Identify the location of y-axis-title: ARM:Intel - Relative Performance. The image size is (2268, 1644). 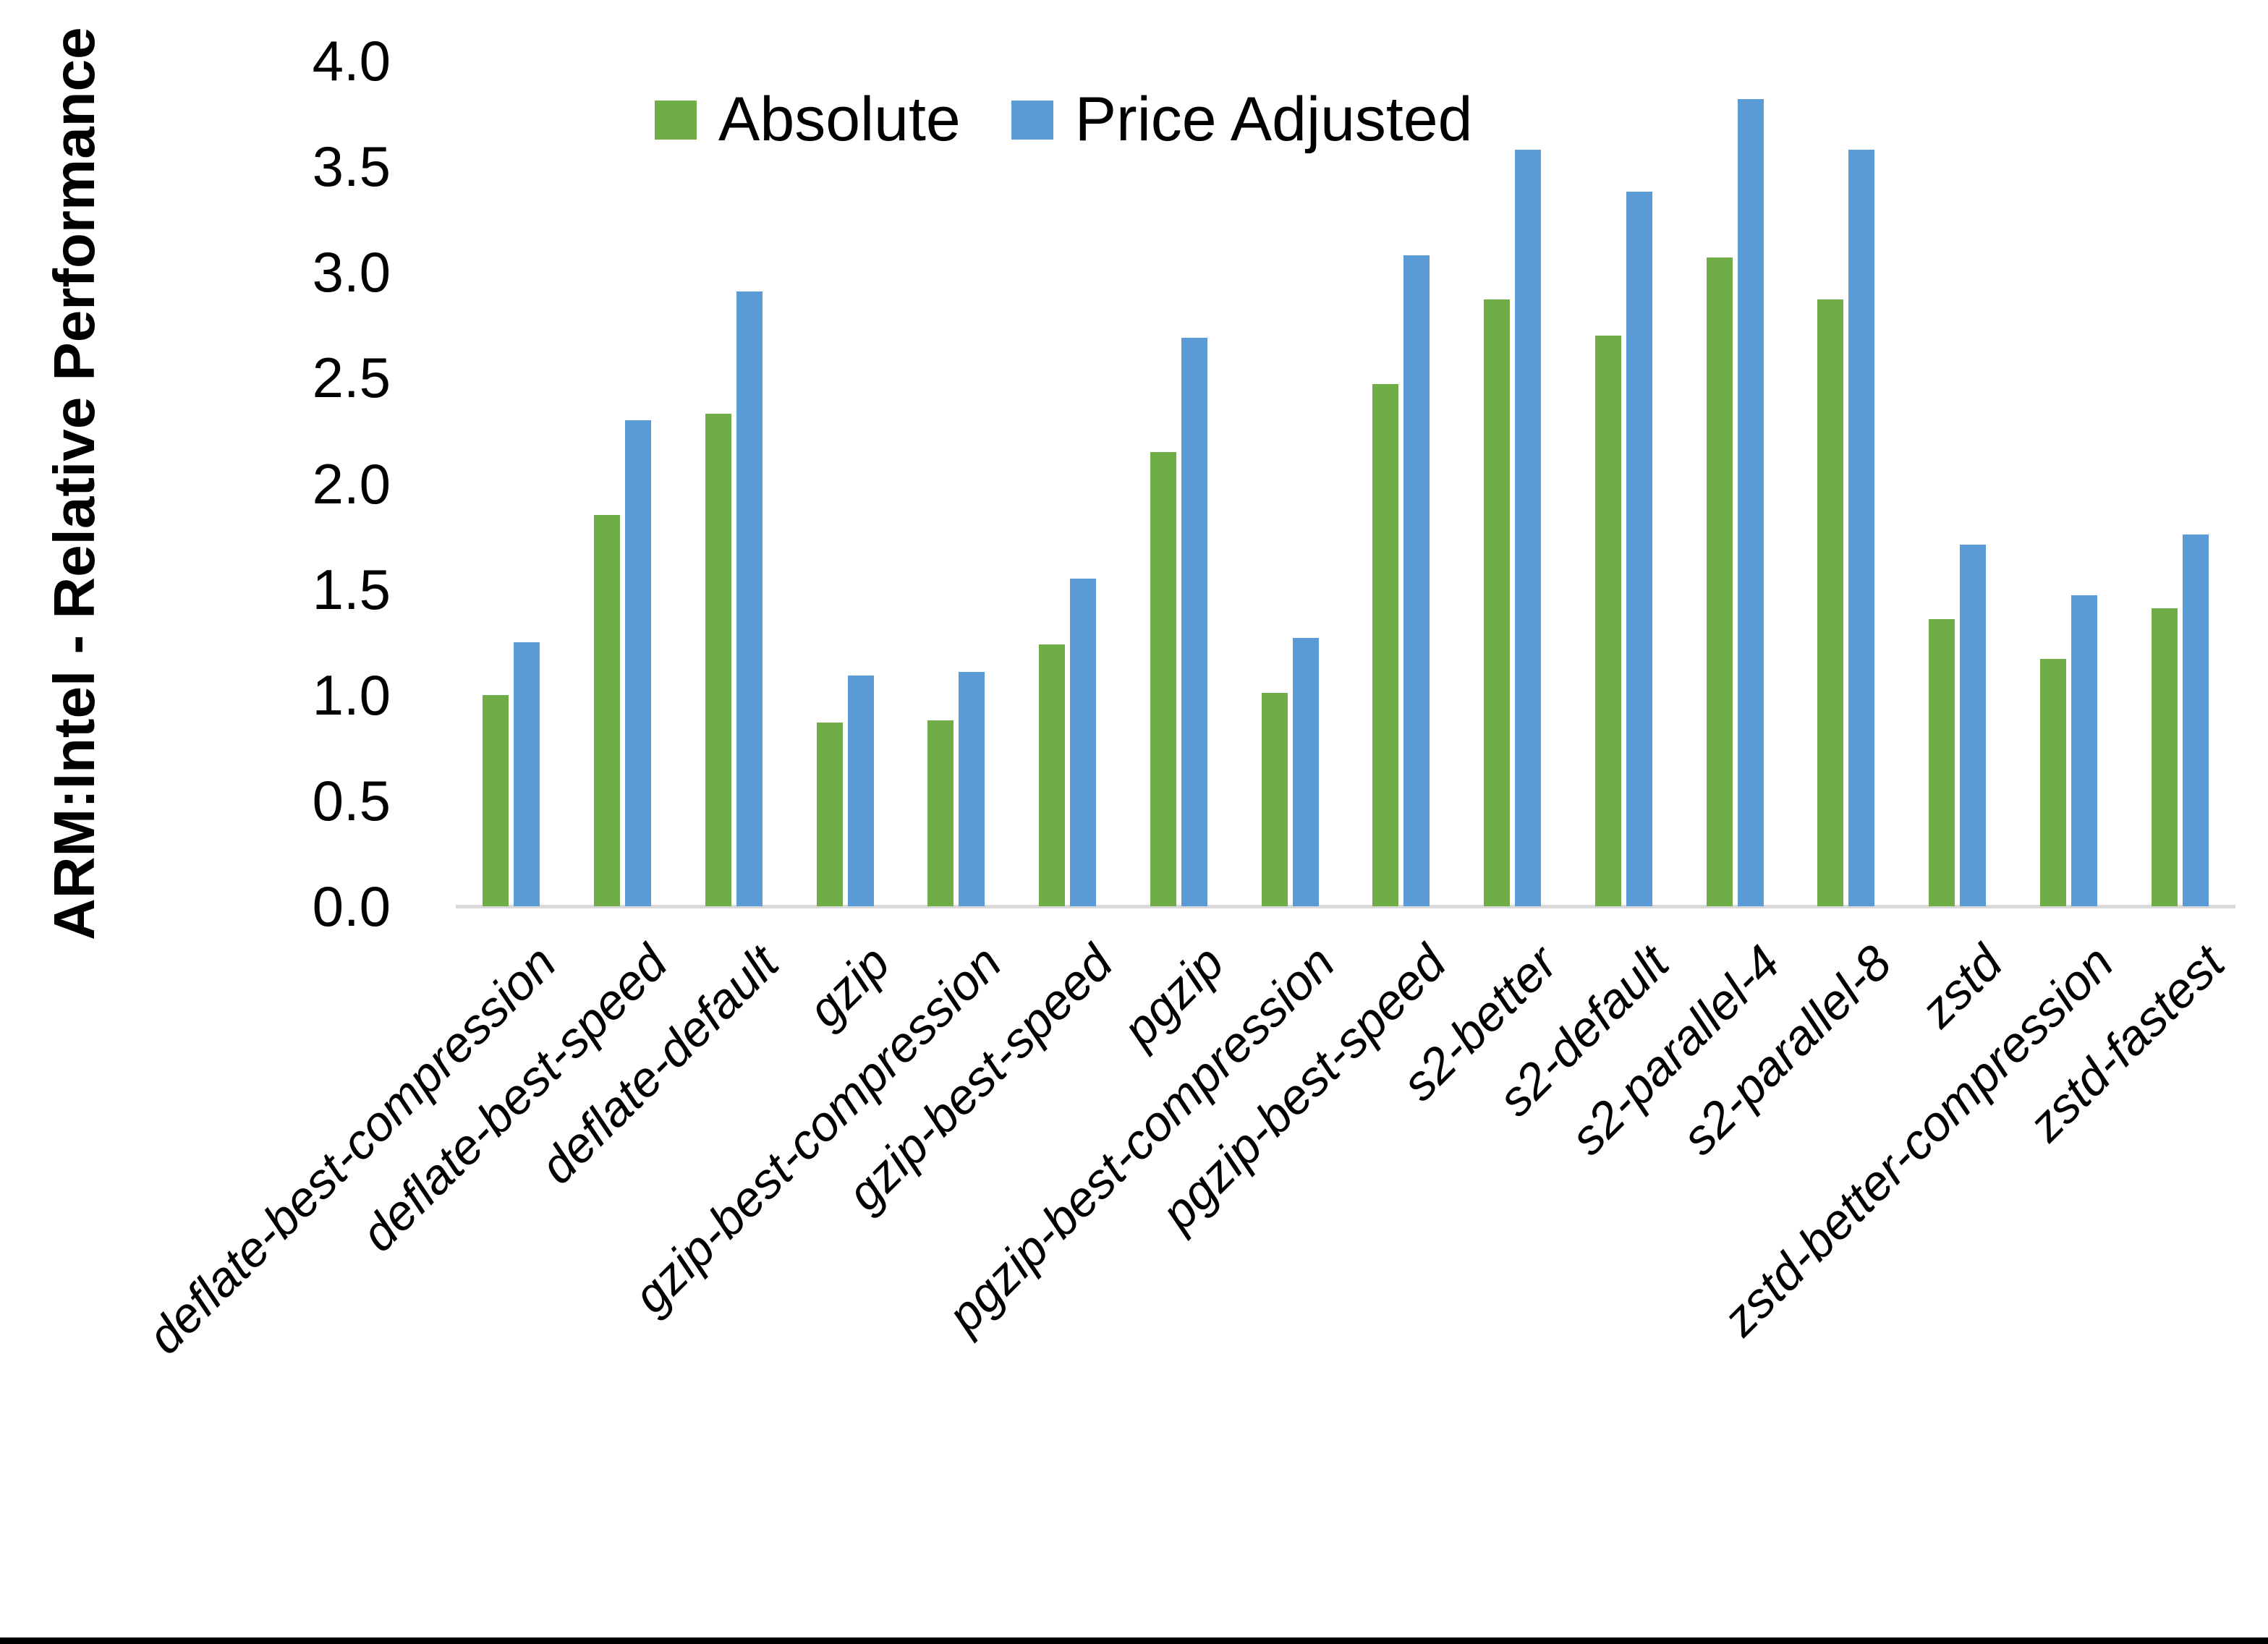
(74, 483).